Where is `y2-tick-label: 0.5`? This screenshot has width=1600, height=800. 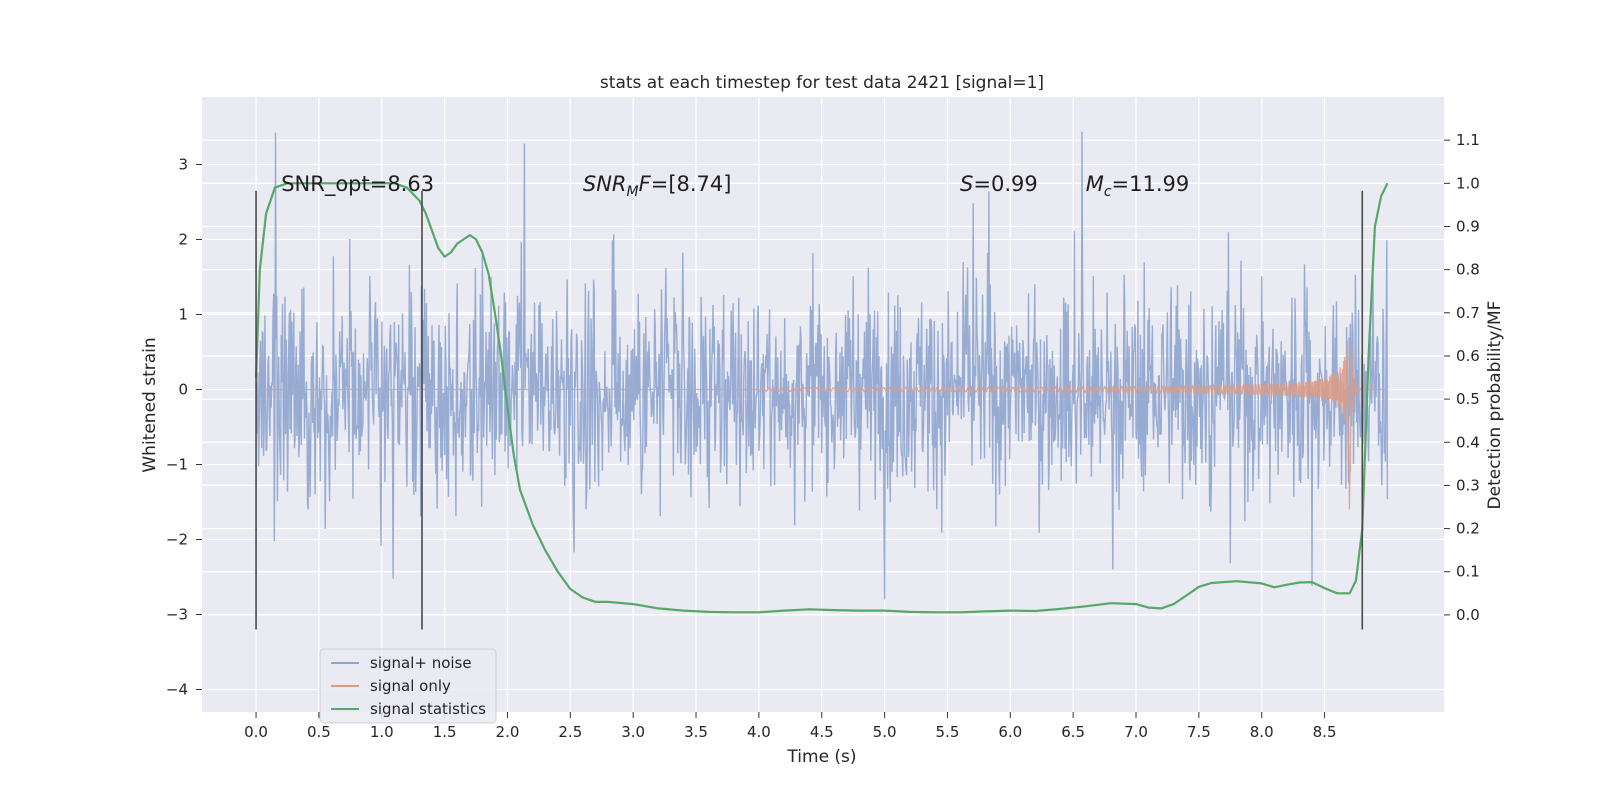
y2-tick-label: 0.5 is located at coordinates (1468, 399).